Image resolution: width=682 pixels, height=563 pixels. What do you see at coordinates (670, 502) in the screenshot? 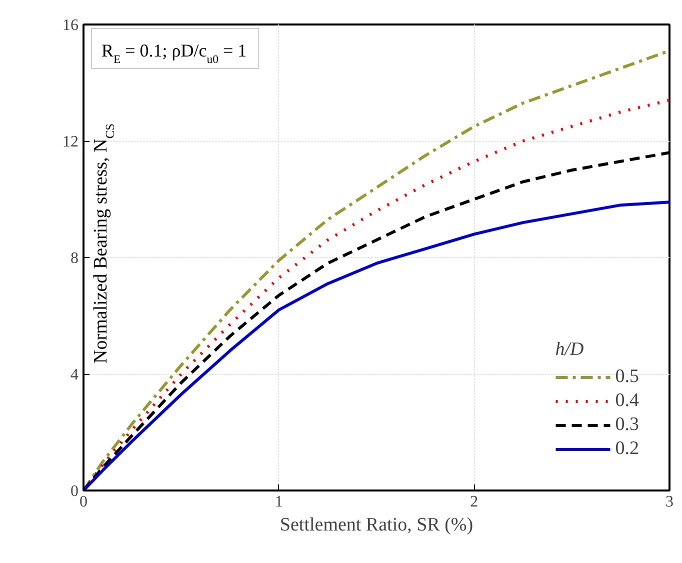
I see `x-tick-label: 3` at bounding box center [670, 502].